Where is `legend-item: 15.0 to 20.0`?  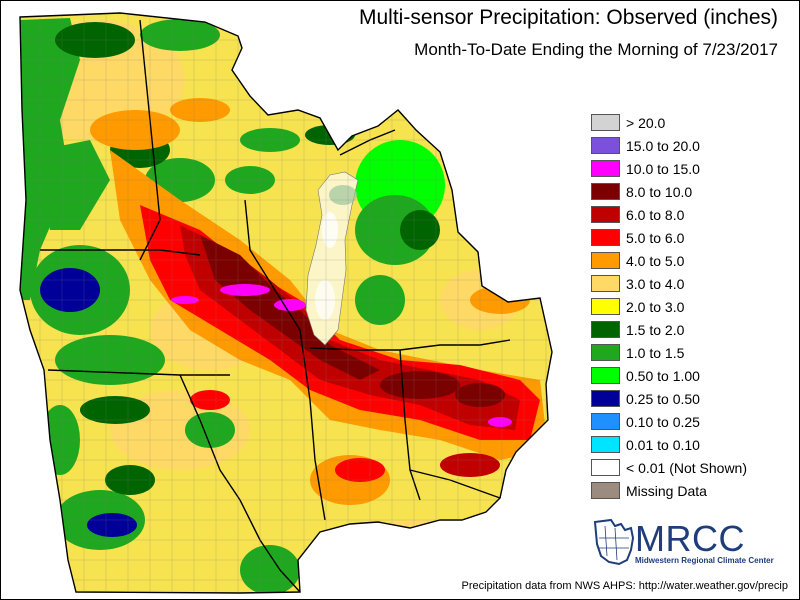
legend-item: 15.0 to 20.0 is located at coordinates (691, 145).